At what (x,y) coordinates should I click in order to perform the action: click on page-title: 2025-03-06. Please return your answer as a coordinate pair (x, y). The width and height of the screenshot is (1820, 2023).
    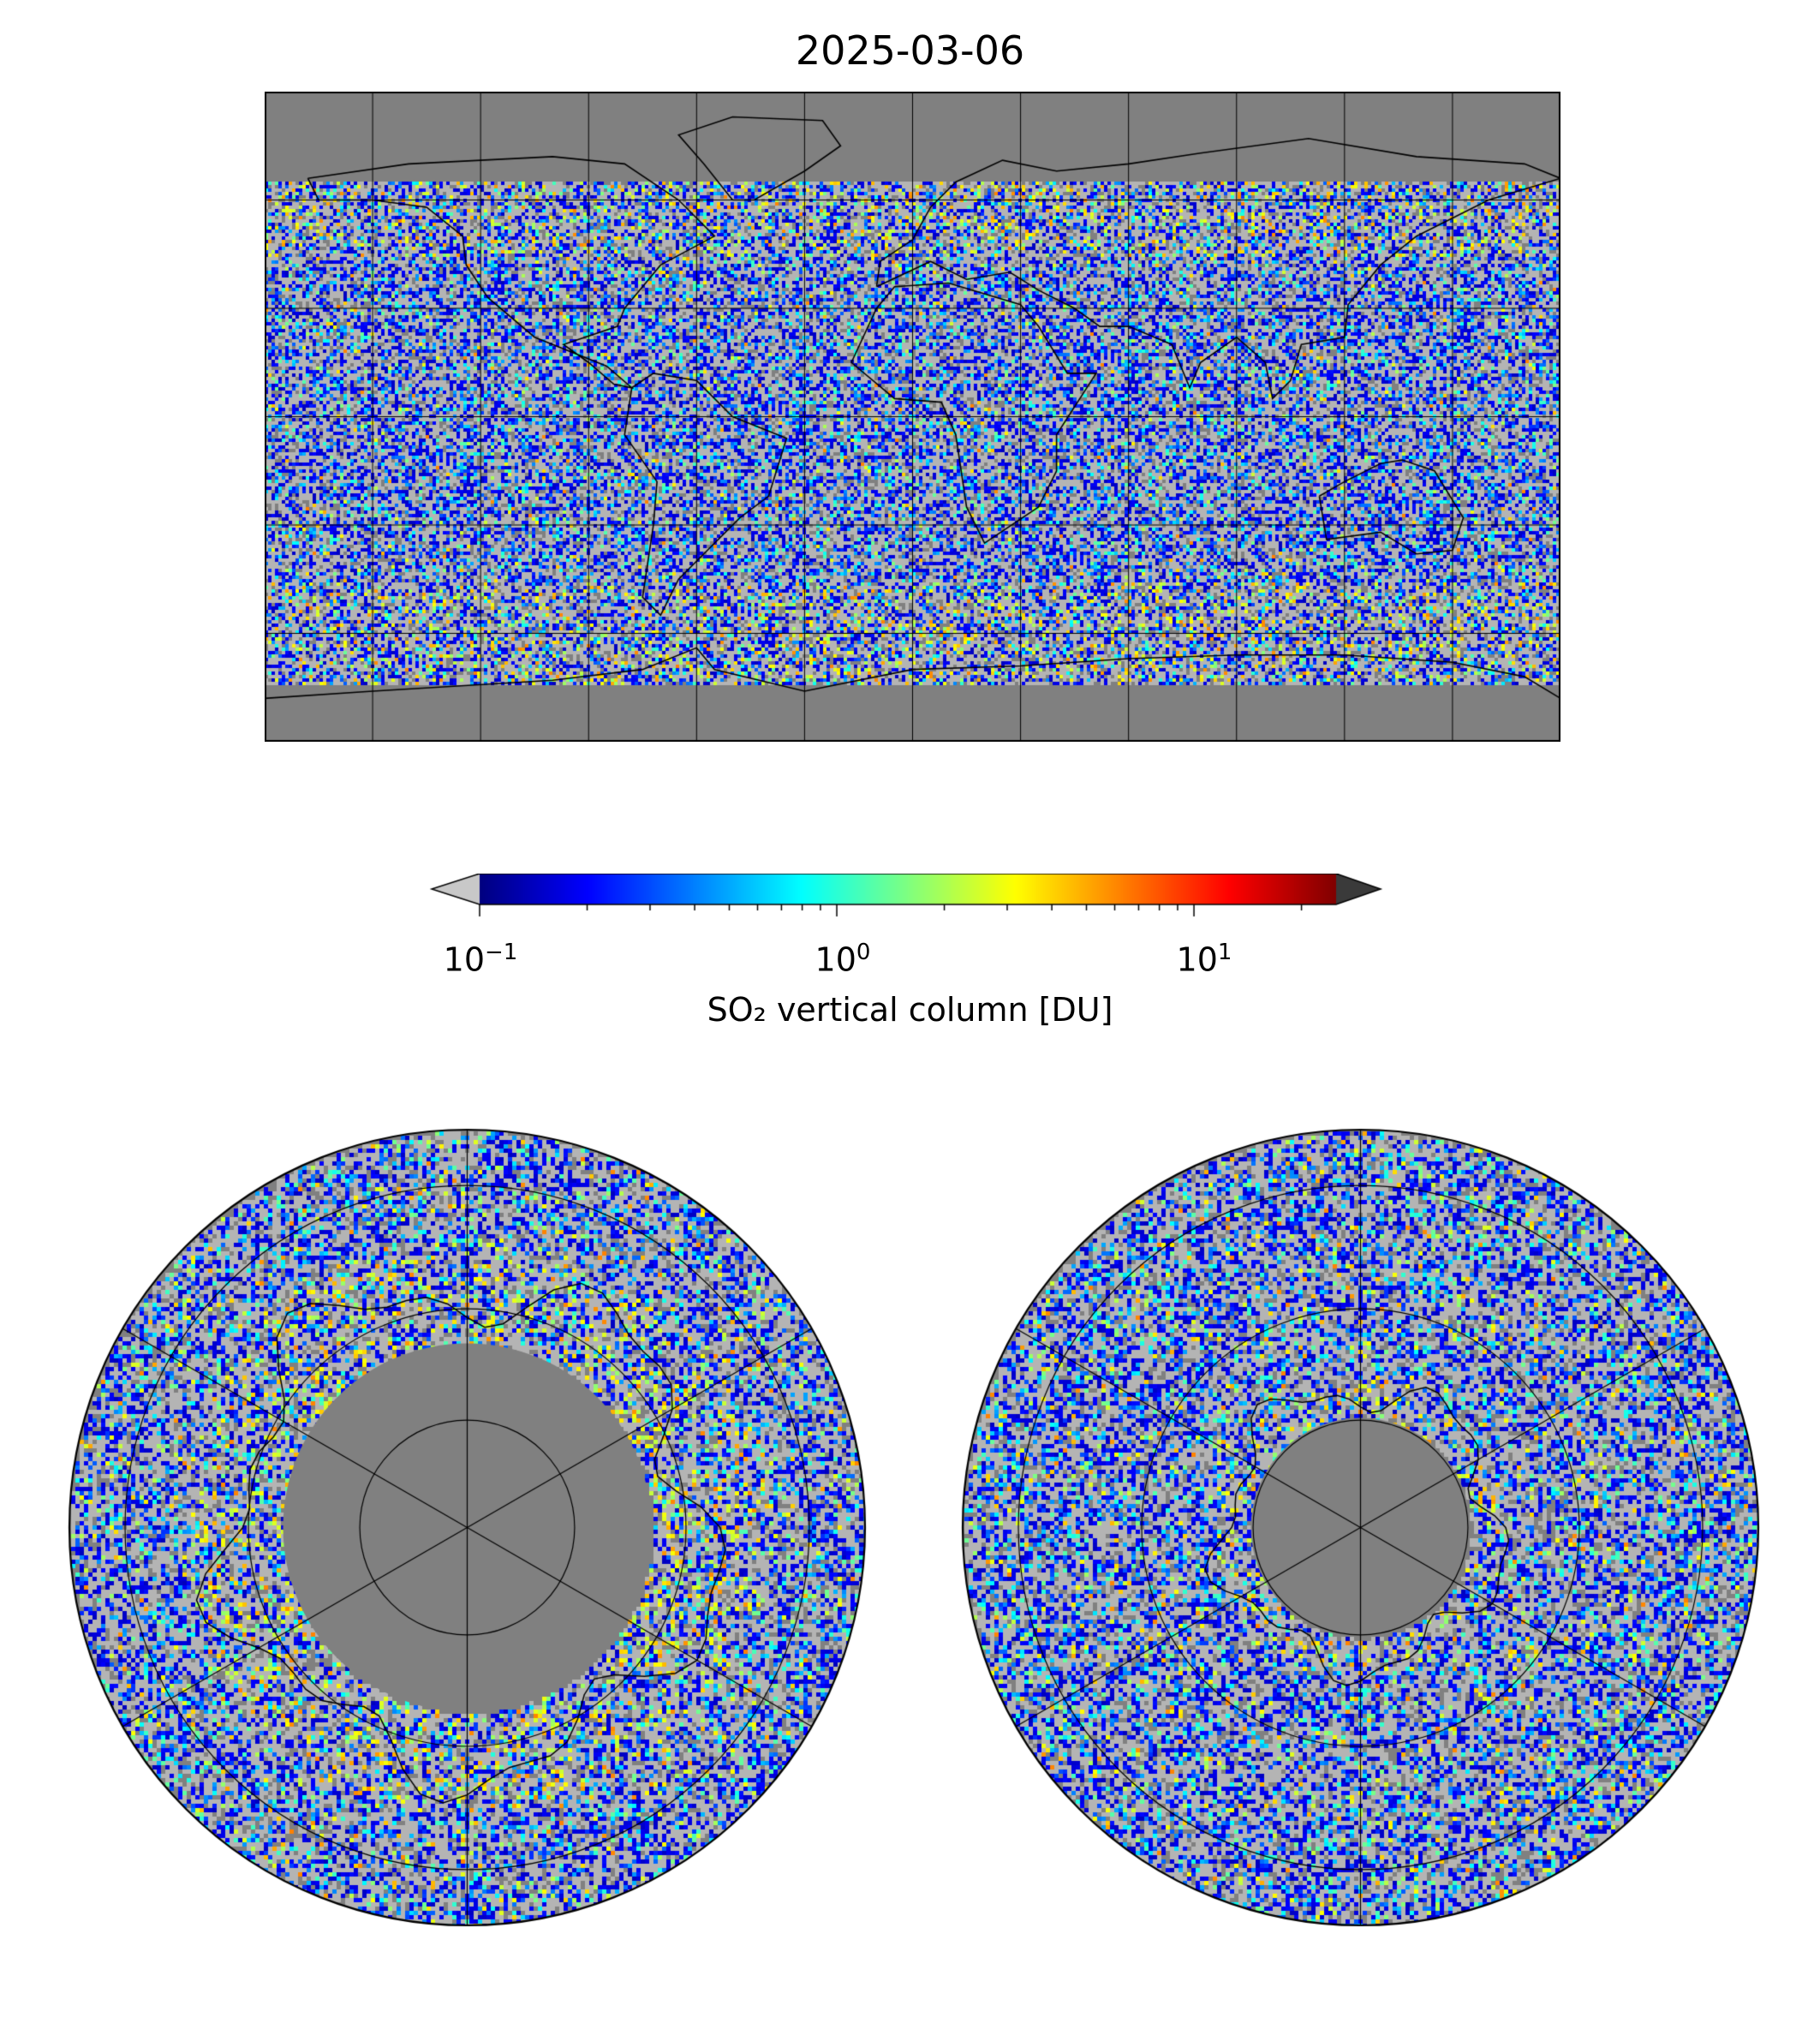
    Looking at the image, I should click on (910, 50).